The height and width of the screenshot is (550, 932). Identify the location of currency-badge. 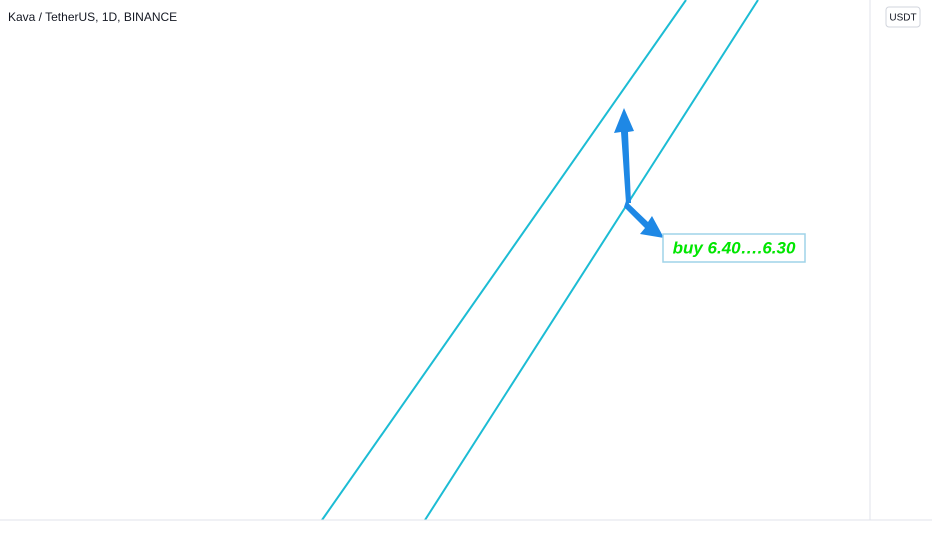
(903, 17).